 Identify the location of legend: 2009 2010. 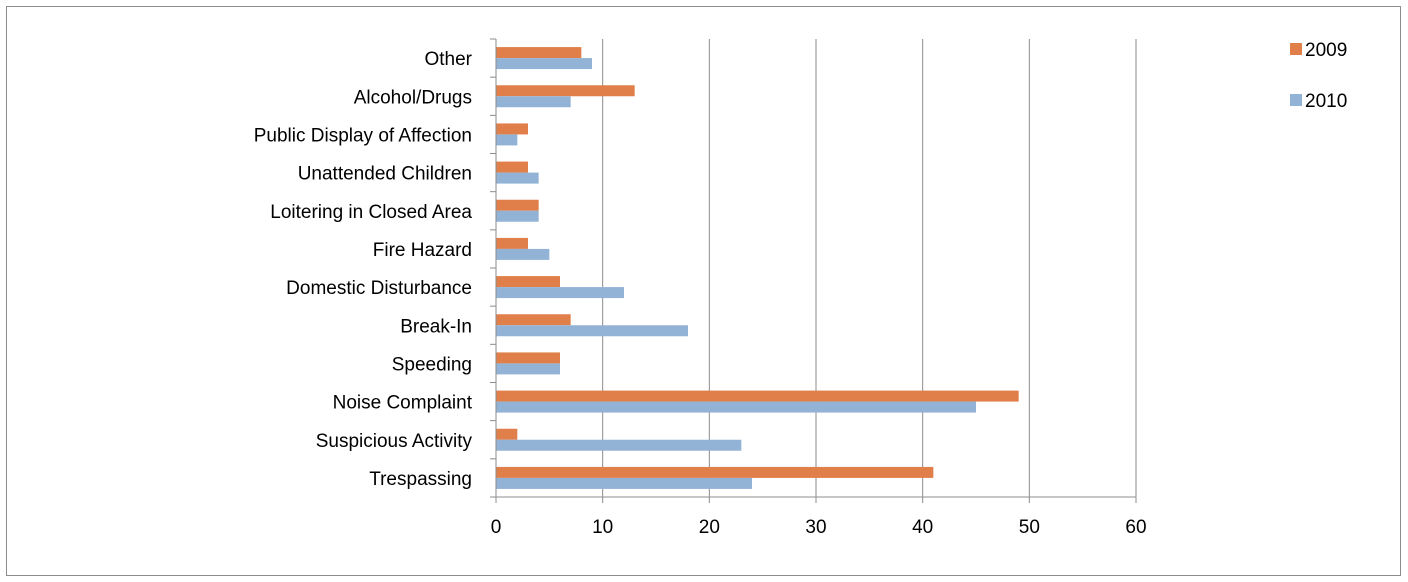
(1318, 76).